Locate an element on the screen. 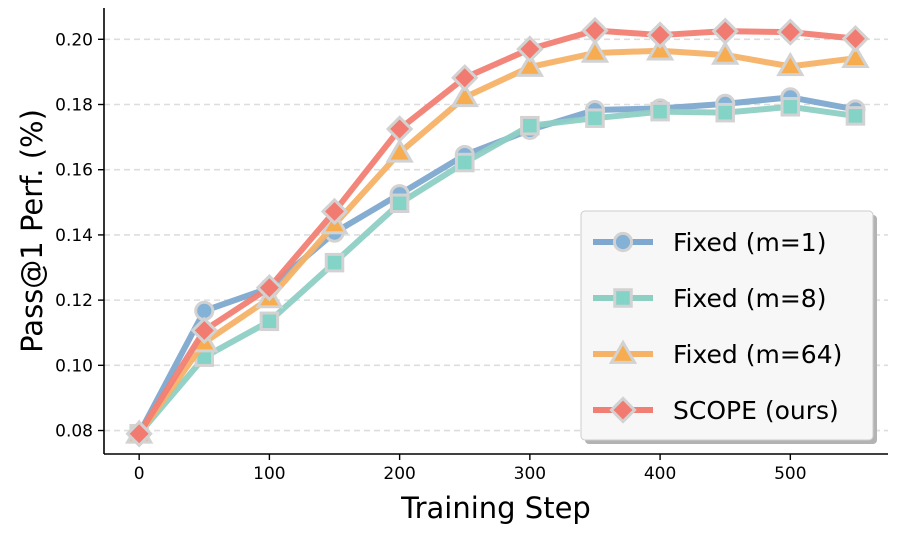 This screenshot has width=897, height=534. legend-label: SCOPE (ours) is located at coordinates (756, 410).